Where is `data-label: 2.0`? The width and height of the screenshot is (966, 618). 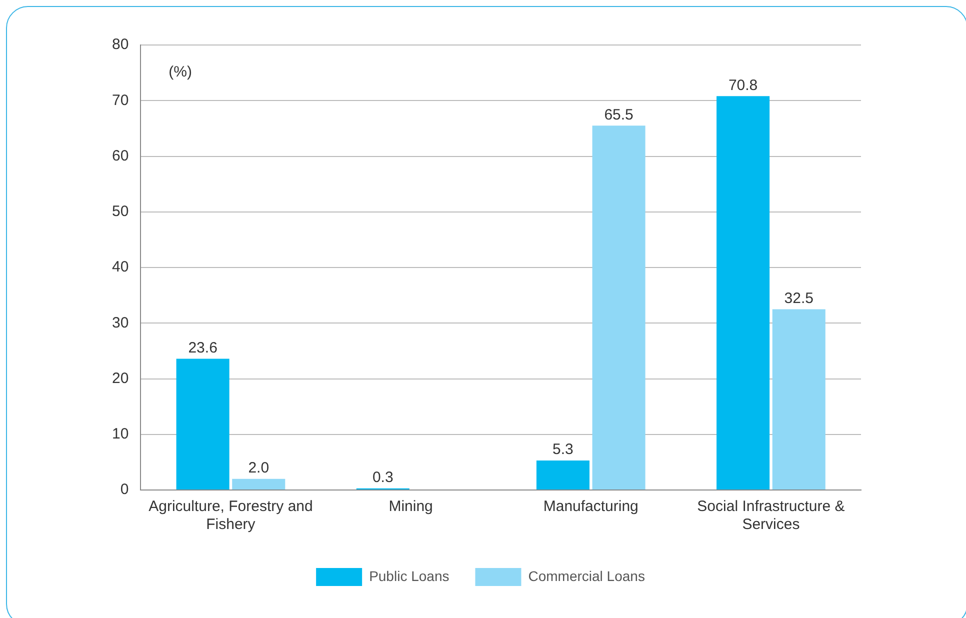
data-label: 2.0 is located at coordinates (259, 468).